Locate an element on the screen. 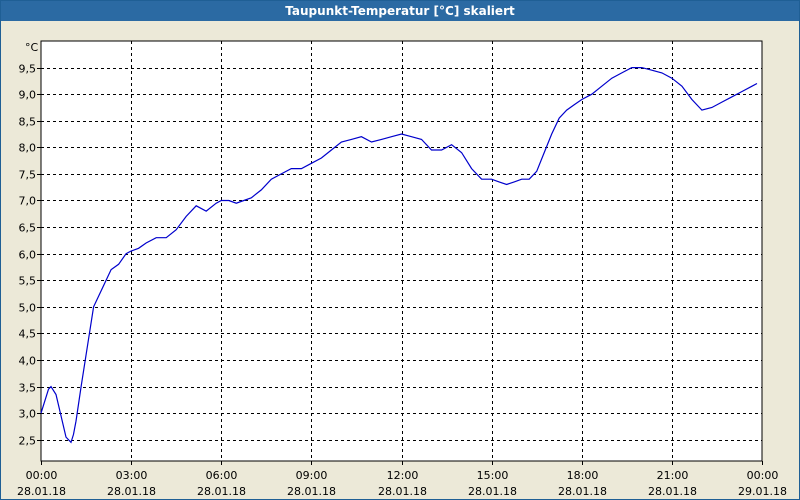 The image size is (800, 500). y-tick-label: 5,0 is located at coordinates (28, 308).